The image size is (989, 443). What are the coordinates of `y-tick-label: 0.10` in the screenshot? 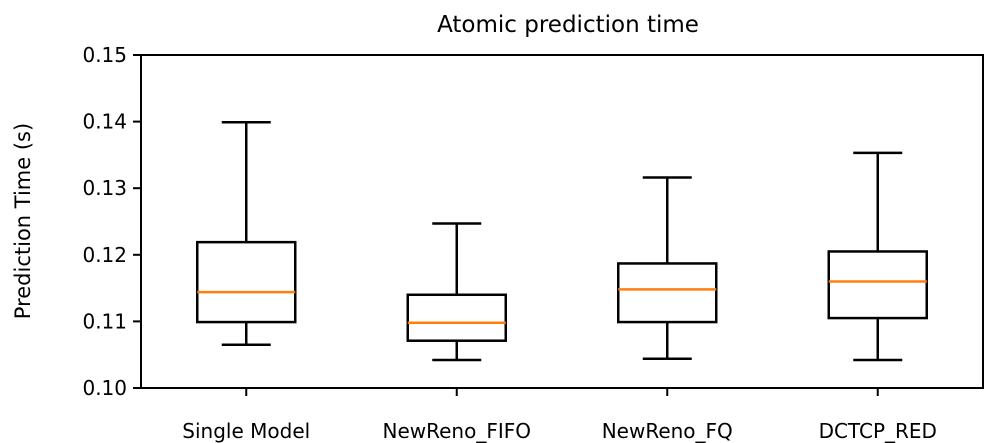 It's located at (104, 388).